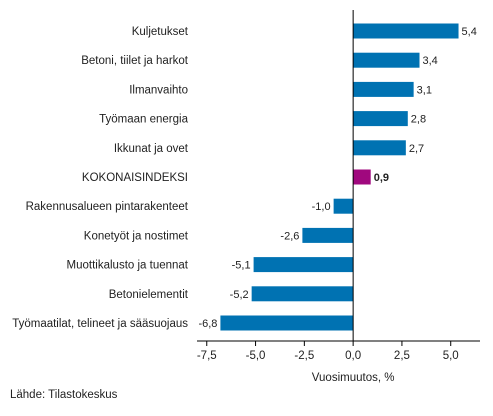 Image resolution: width=493 pixels, height=416 pixels. I want to click on value-label: 3,1, so click(424, 90).